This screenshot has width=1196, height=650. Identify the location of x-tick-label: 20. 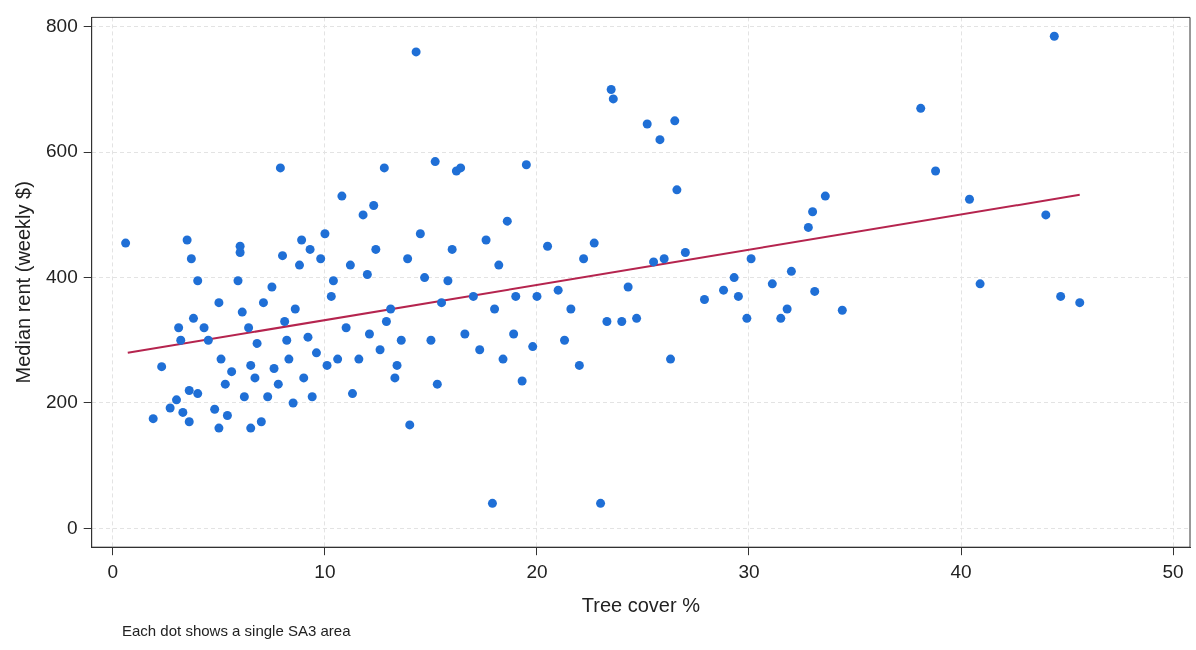
(537, 571).